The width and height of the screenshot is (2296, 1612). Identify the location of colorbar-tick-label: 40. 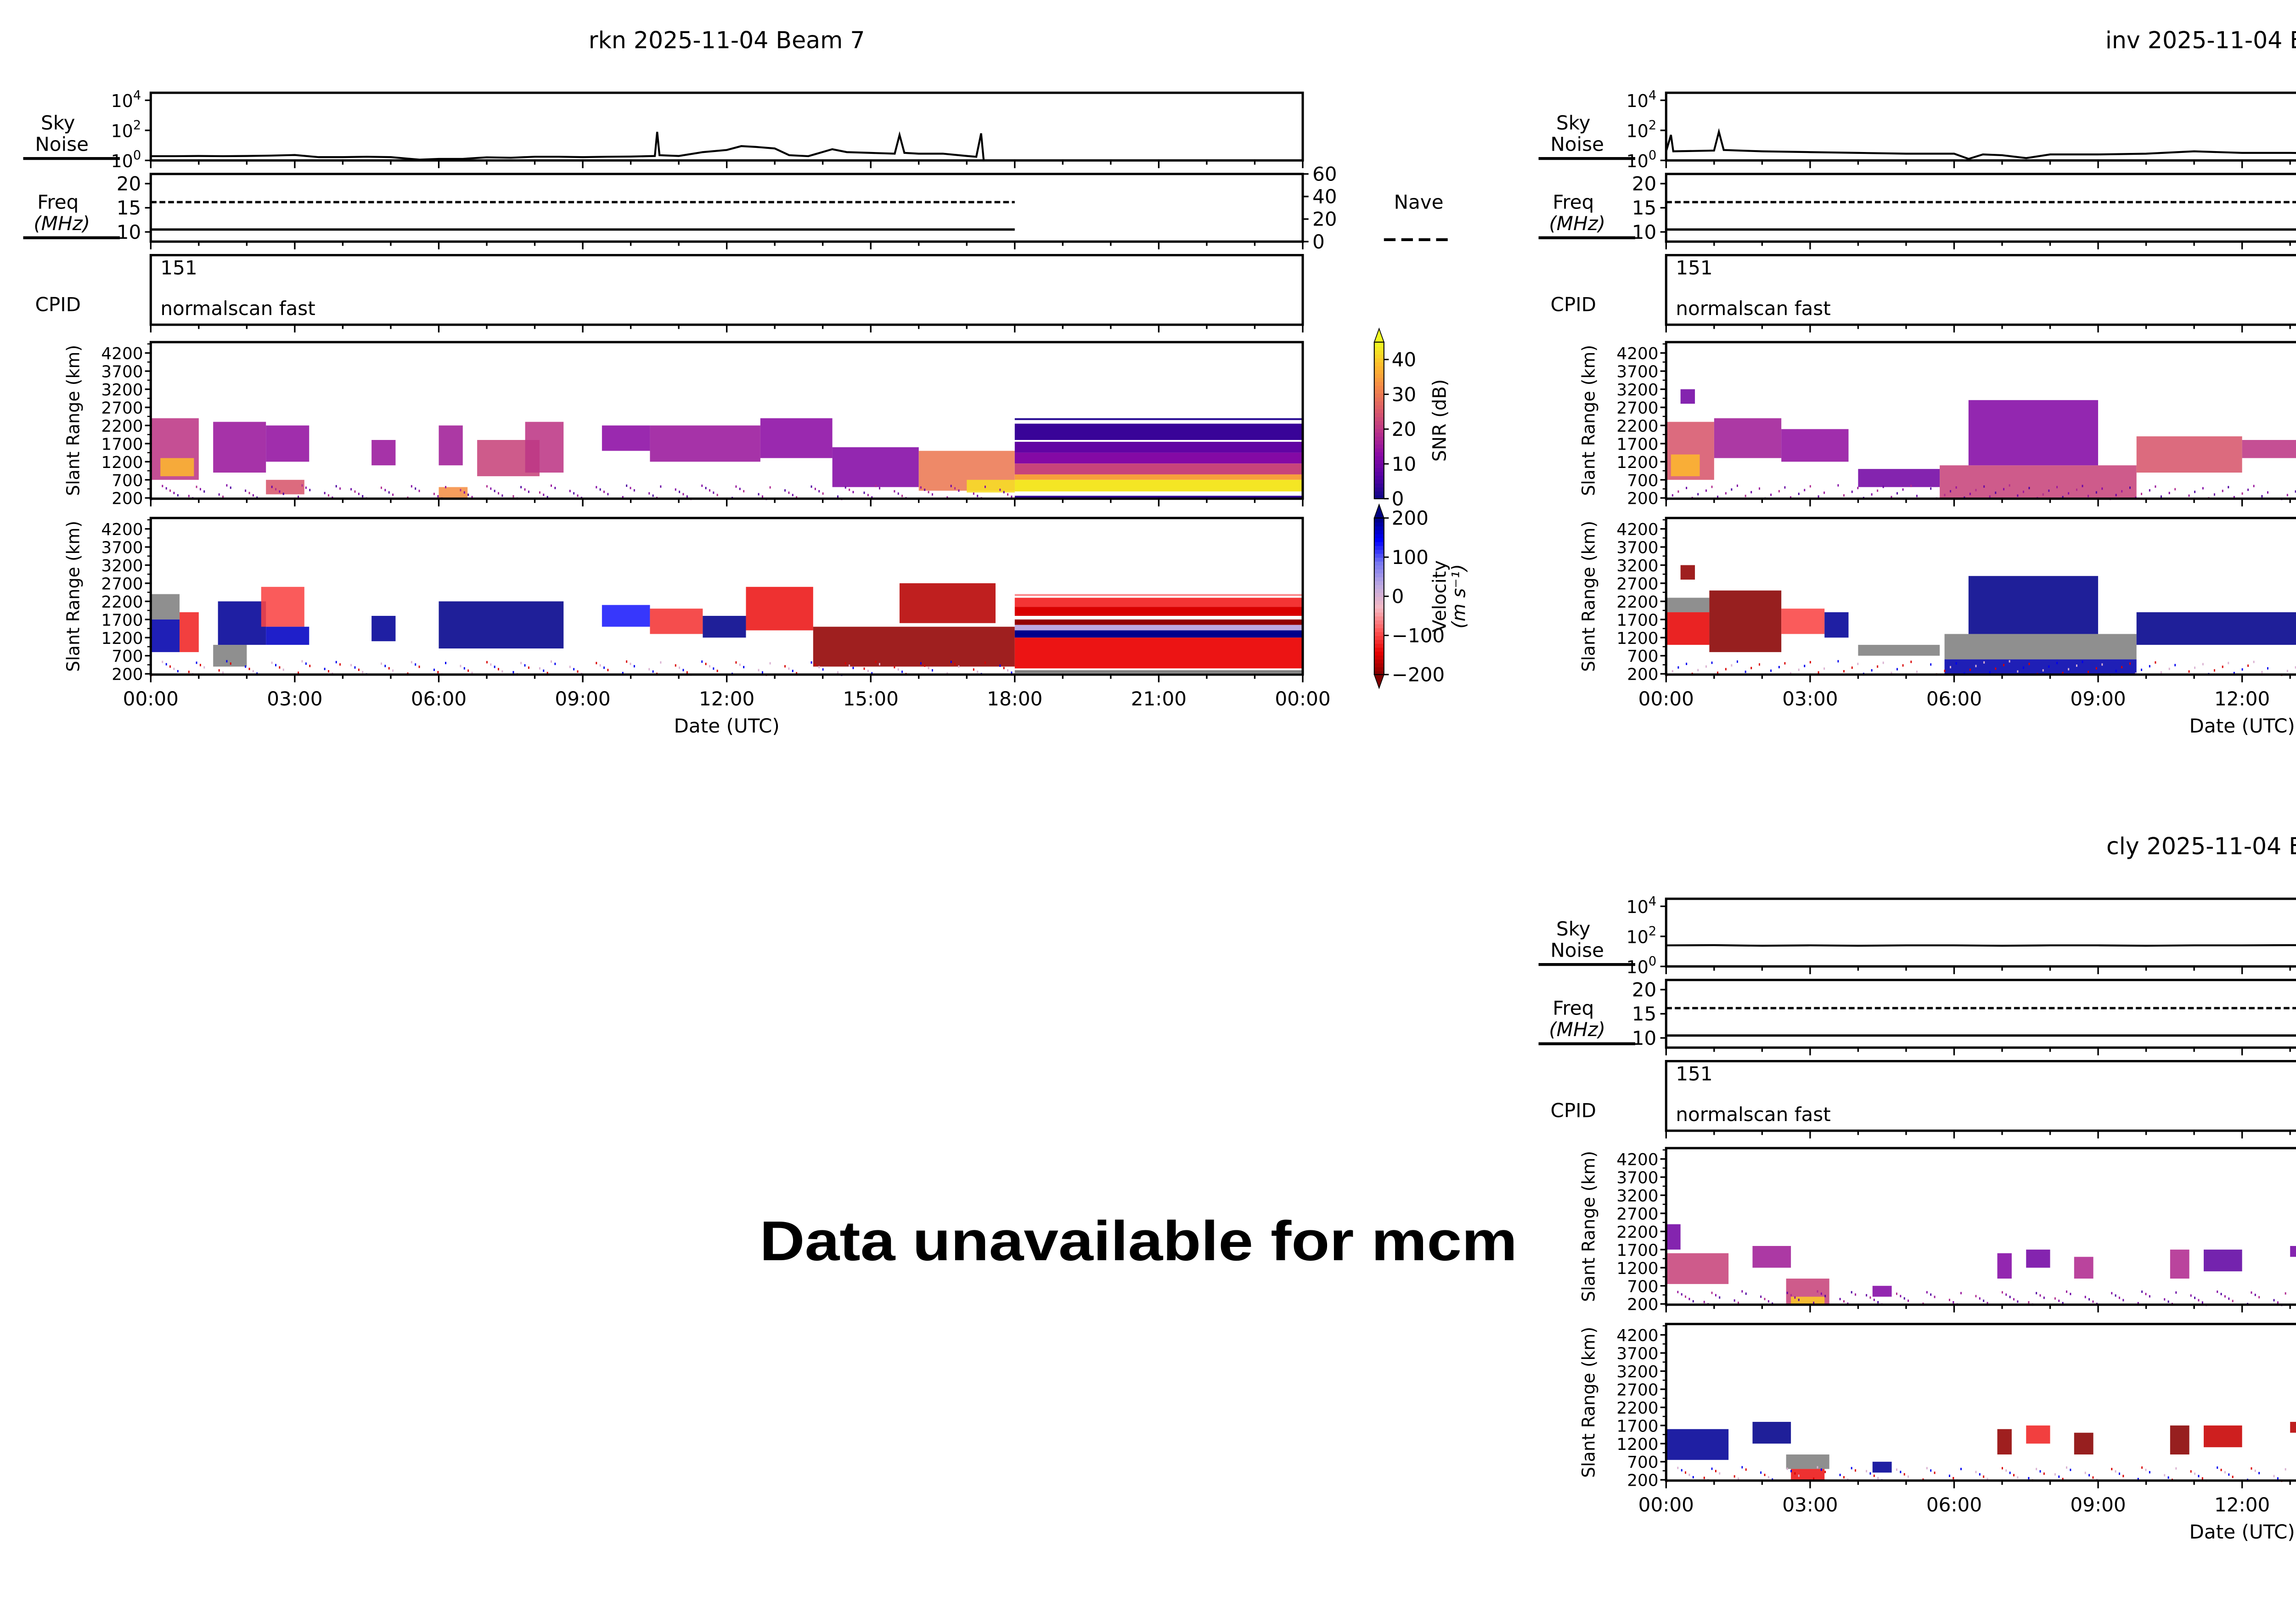
(1404, 360).